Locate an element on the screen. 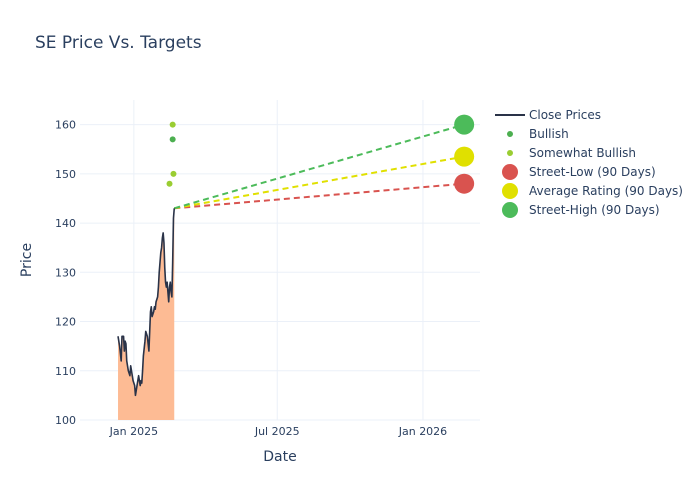 The width and height of the screenshot is (700, 500). street-low-dashed-line is located at coordinates (319, 196).